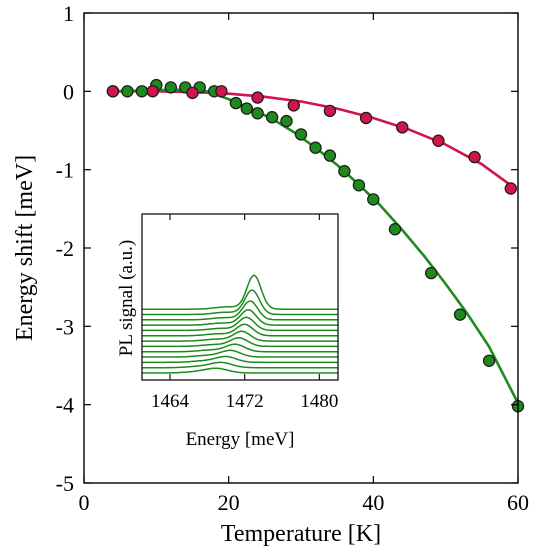 Image resolution: width=542 pixels, height=556 pixels. I want to click on inset-x-tick-label: 1464, so click(170, 401).